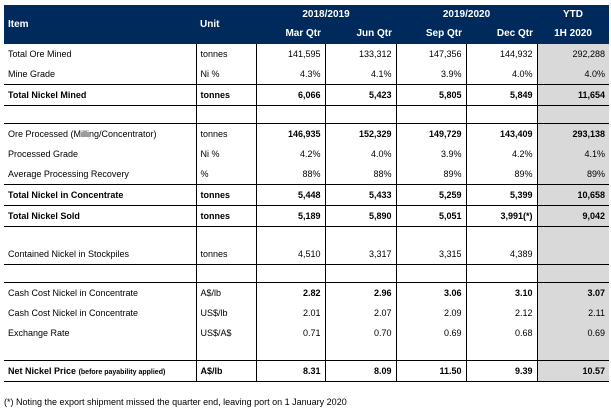  I want to click on row-label-text: Net Nickel Price, so click(42, 371).